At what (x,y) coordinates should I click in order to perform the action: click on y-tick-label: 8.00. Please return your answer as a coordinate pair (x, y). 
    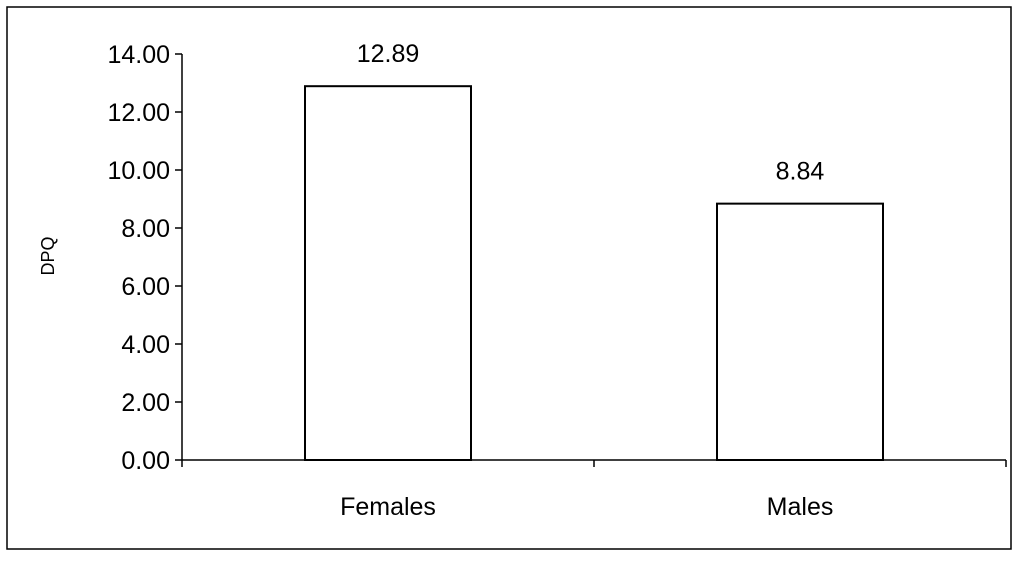
    Looking at the image, I should click on (145, 229).